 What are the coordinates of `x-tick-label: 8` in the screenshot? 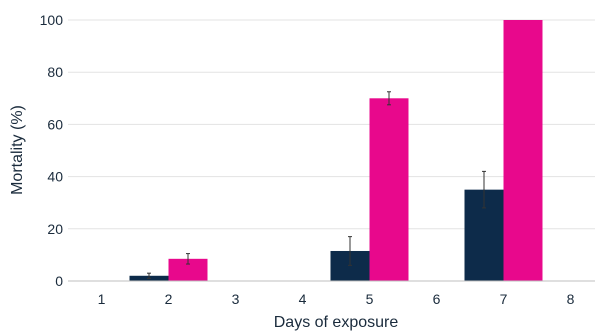 It's located at (571, 299).